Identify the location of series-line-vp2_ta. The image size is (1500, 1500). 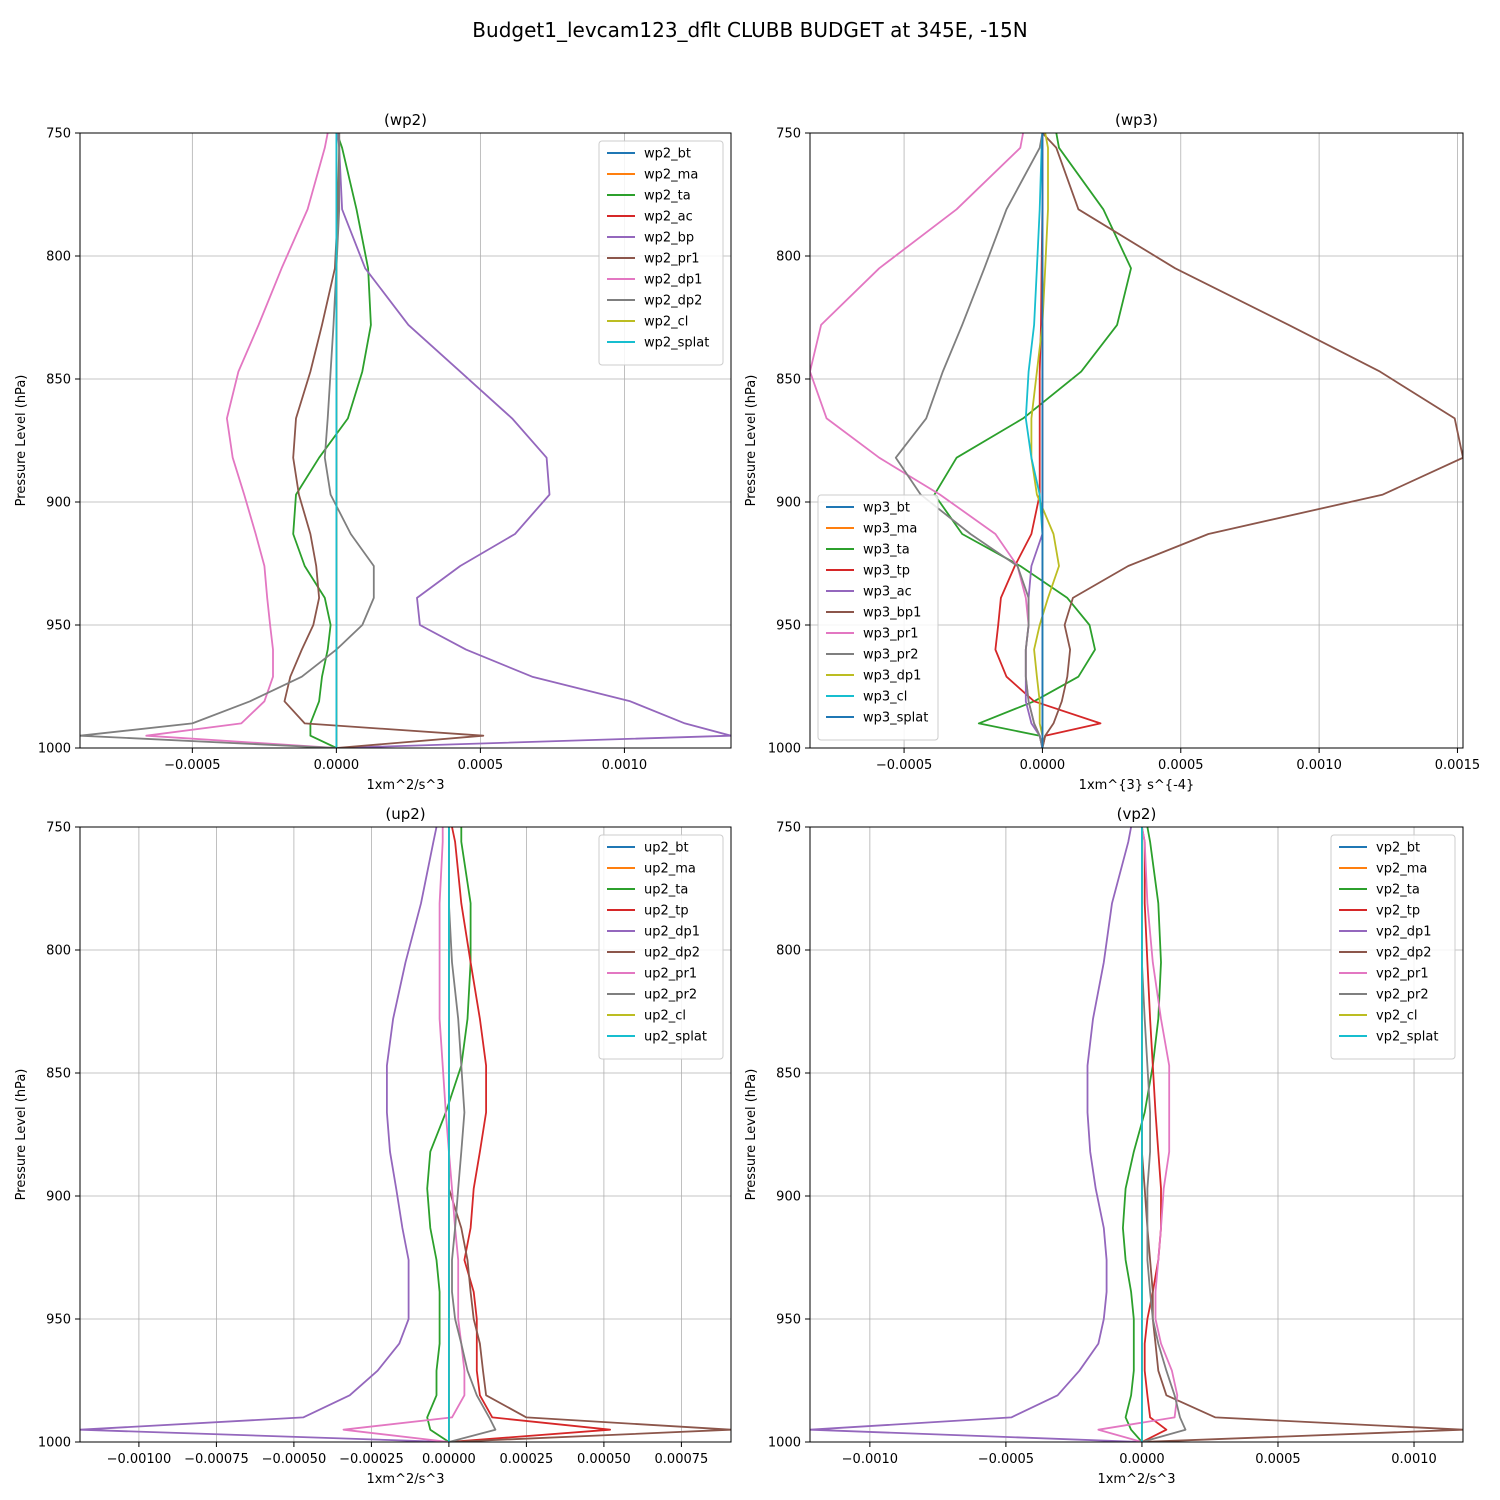
(1142, 1134).